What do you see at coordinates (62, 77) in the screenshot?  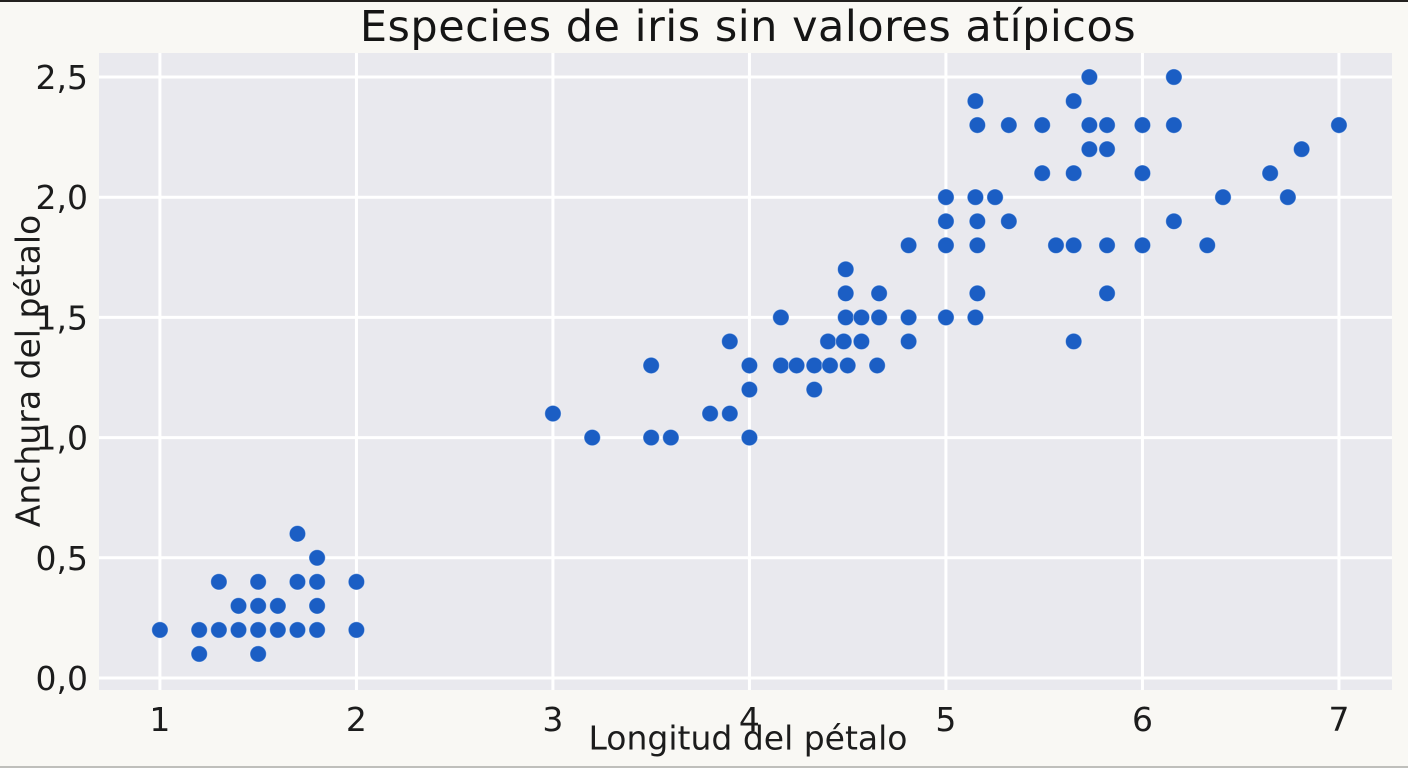 I see `y-tick-label: 2,5` at bounding box center [62, 77].